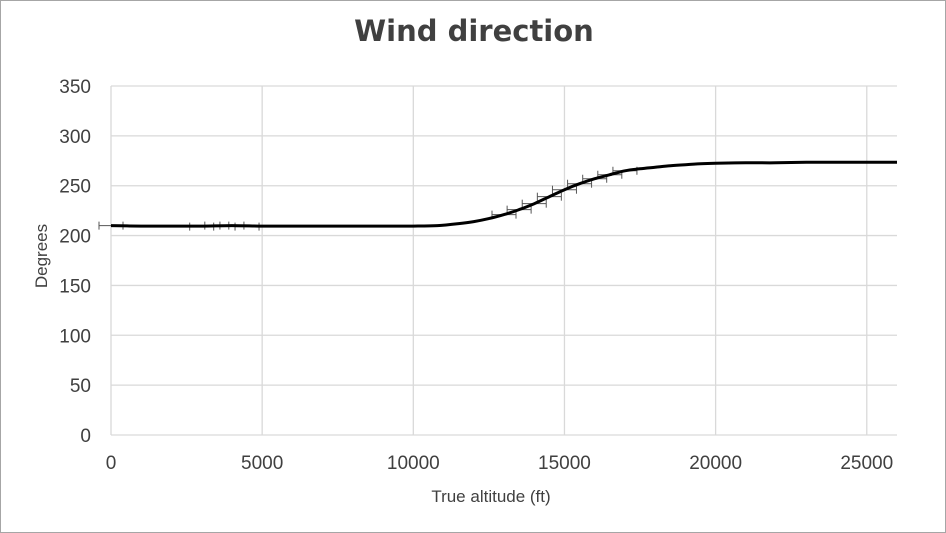 This screenshot has height=533, width=946. What do you see at coordinates (413, 463) in the screenshot?
I see `x-tick-label: 10000` at bounding box center [413, 463].